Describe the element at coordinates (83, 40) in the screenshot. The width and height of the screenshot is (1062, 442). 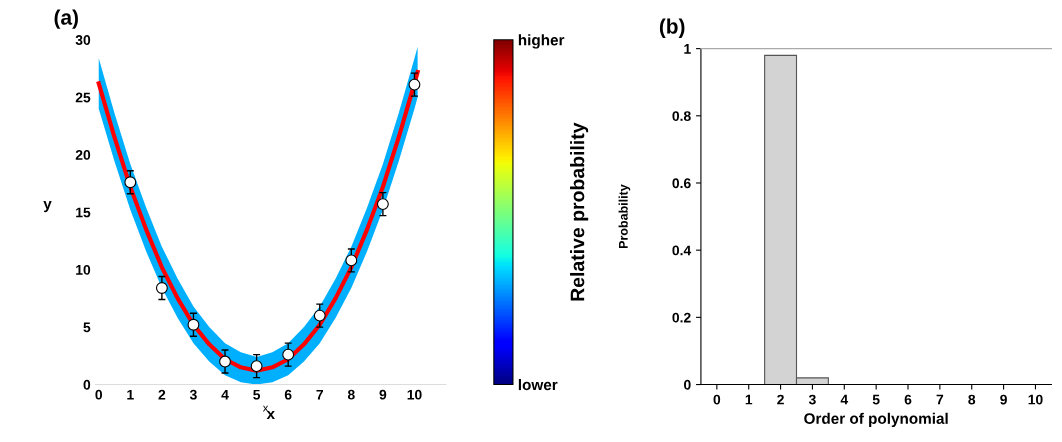
I see `y-tick-label: 30` at that location.